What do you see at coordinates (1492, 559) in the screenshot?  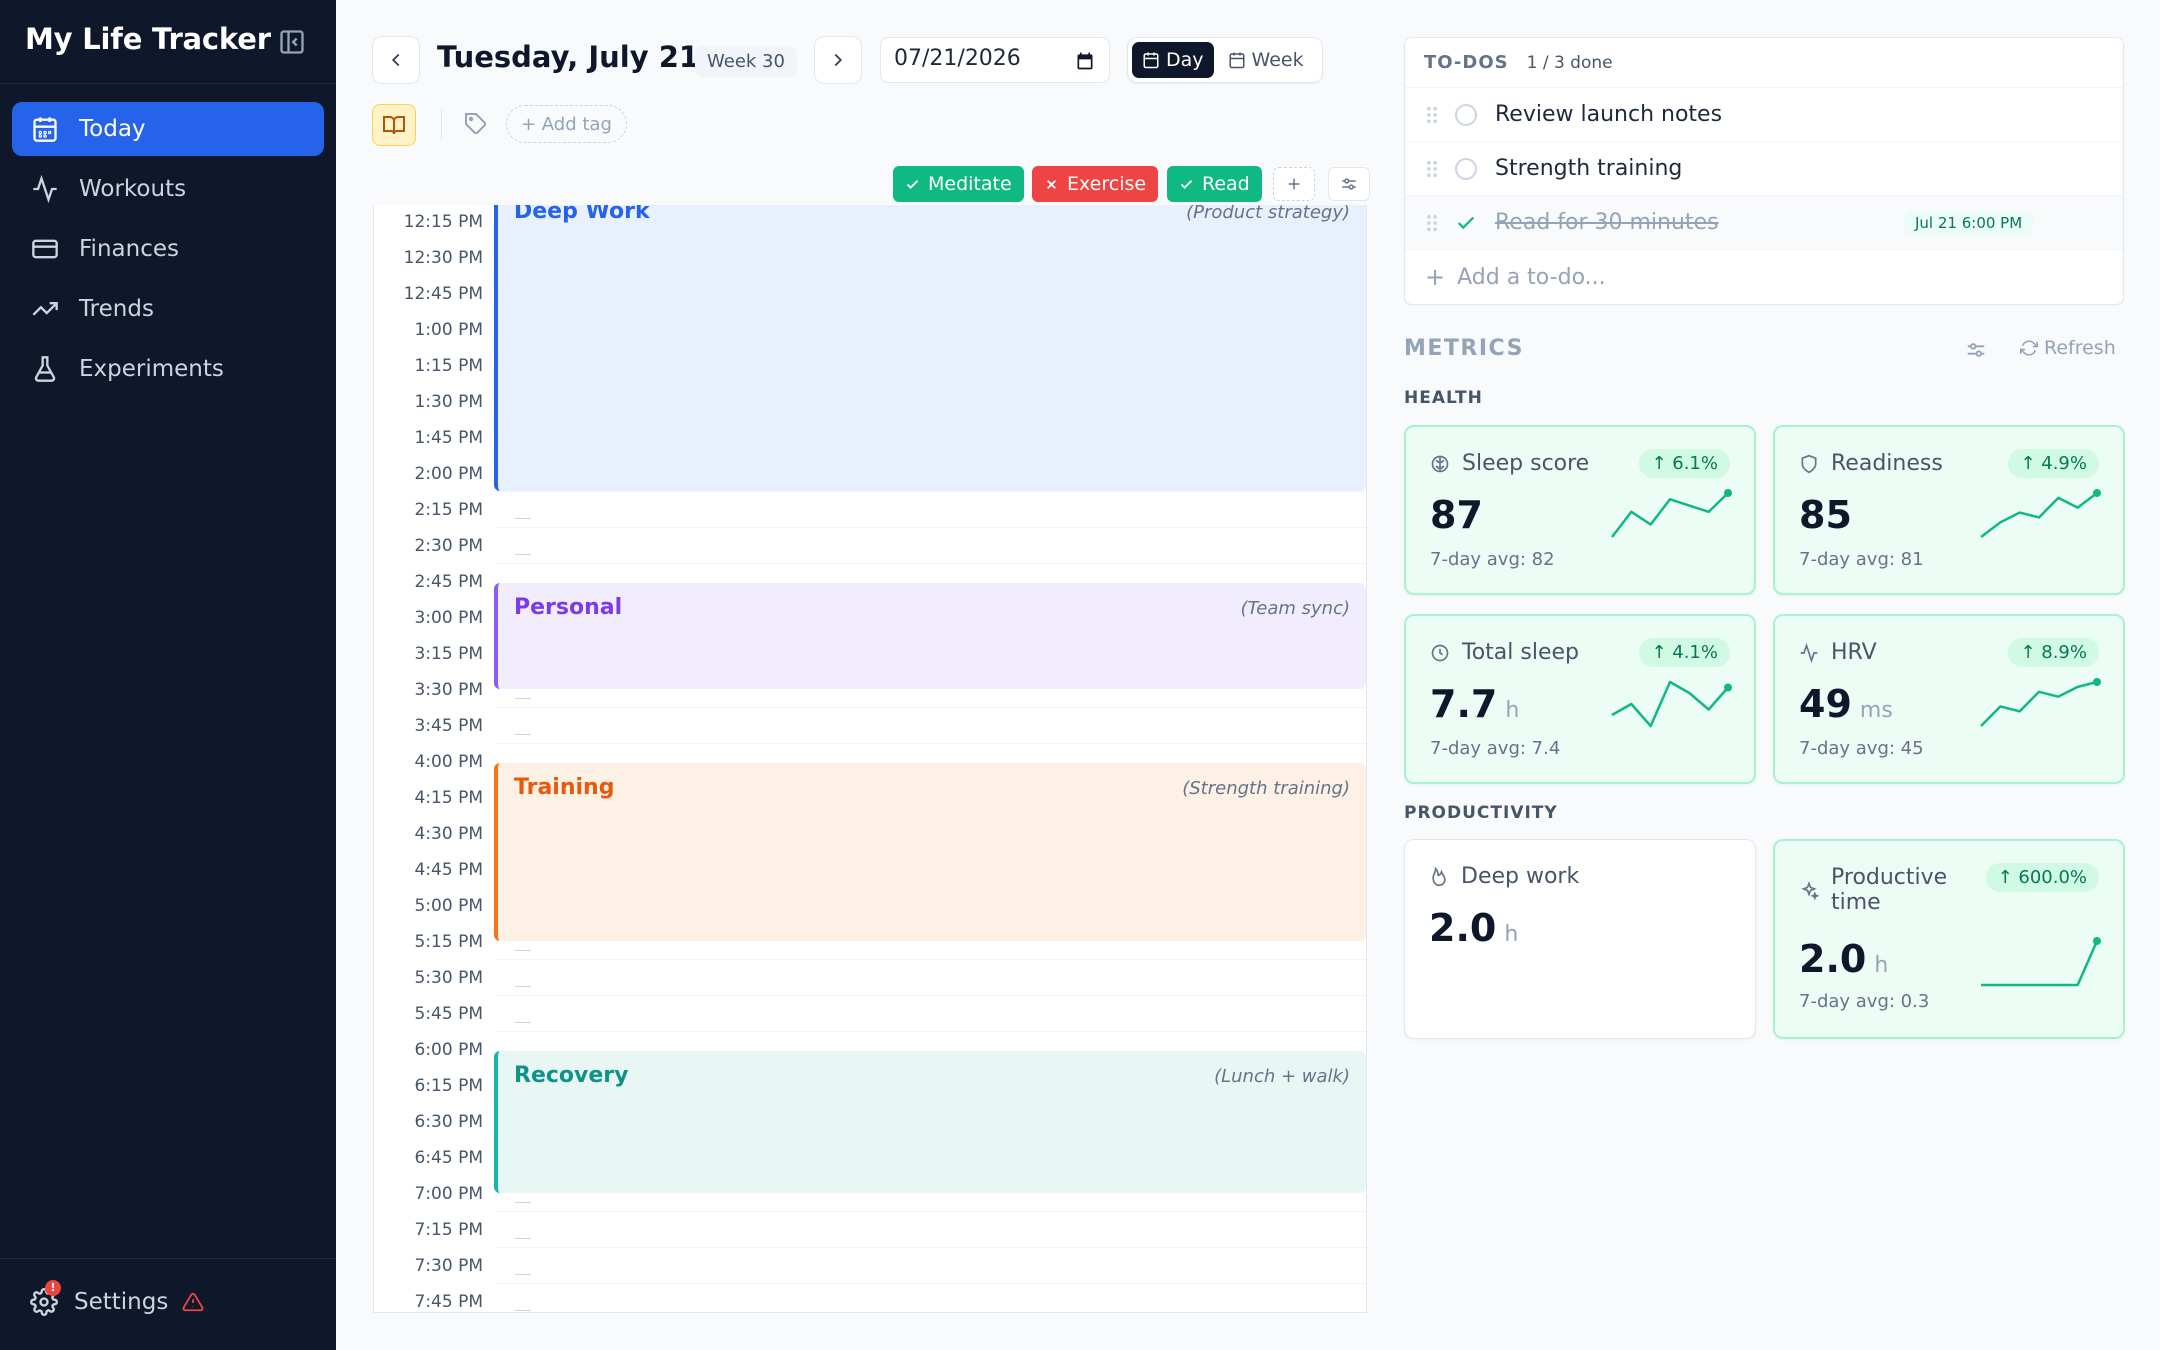 I see `metric-avg: 7-day avg: 82` at bounding box center [1492, 559].